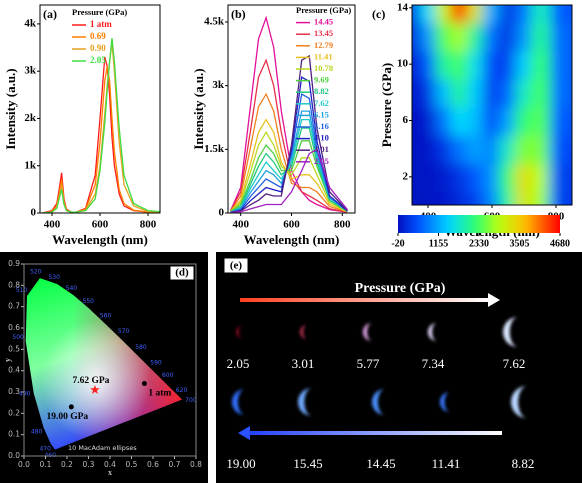 This screenshot has height=483, width=582. I want to click on colorbar-tick-label: 4680, so click(560, 243).